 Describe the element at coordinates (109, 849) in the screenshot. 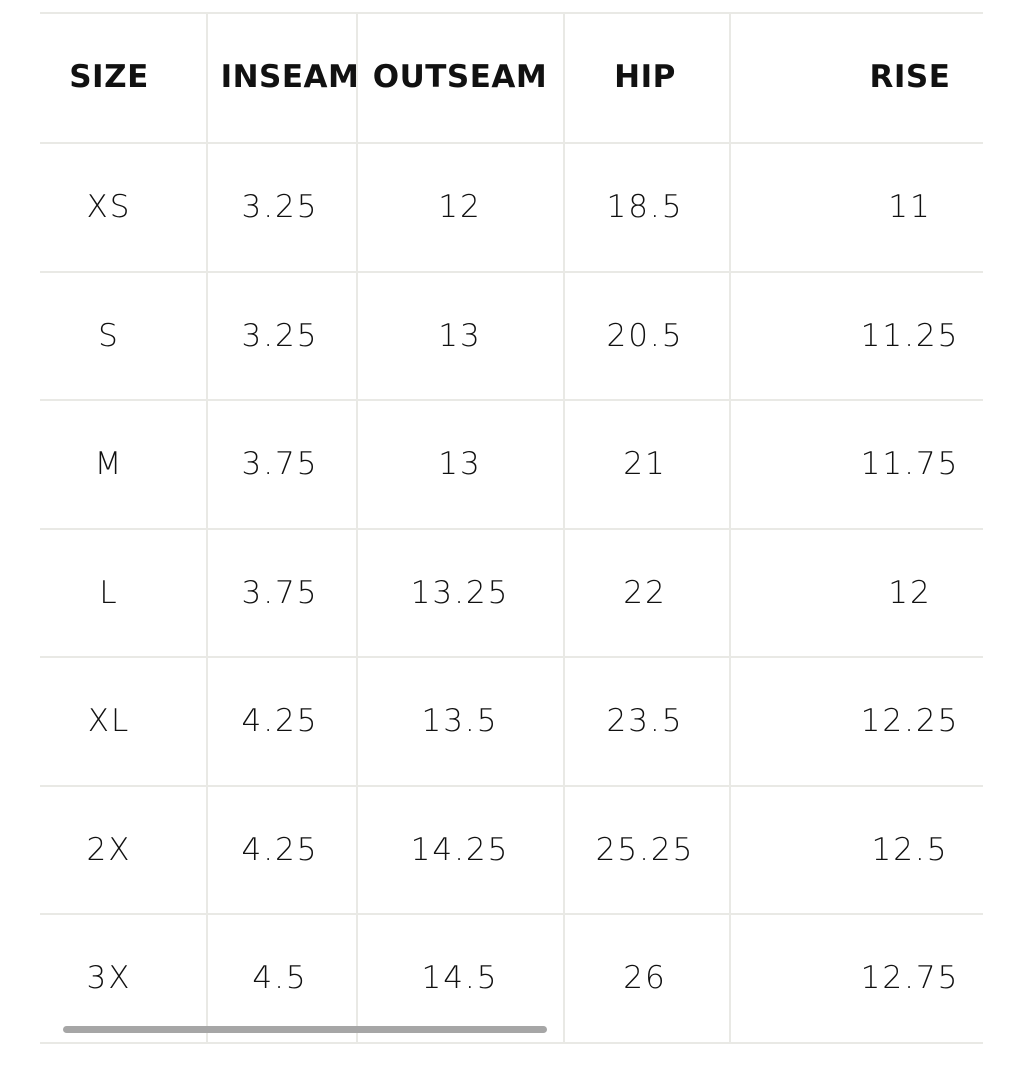

I see `size-label: 2X` at that location.